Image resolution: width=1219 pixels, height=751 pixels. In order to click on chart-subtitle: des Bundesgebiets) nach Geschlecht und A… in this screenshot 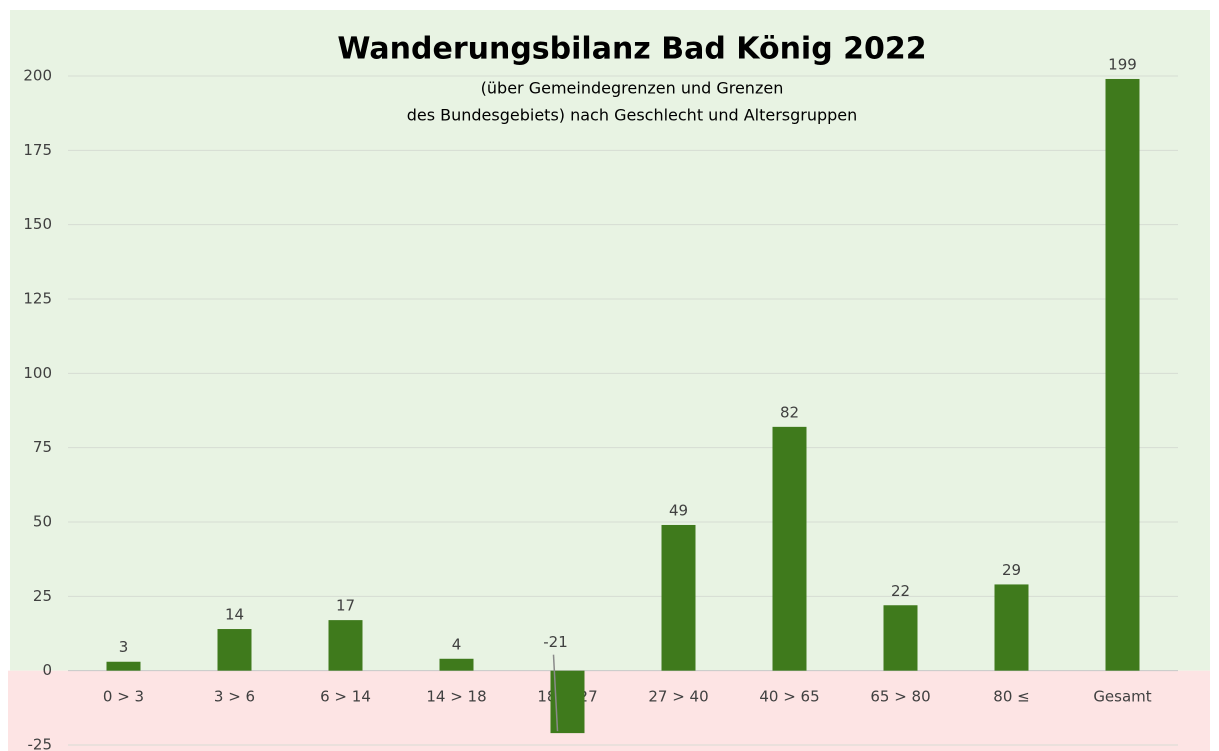, I will do `click(632, 115)`.